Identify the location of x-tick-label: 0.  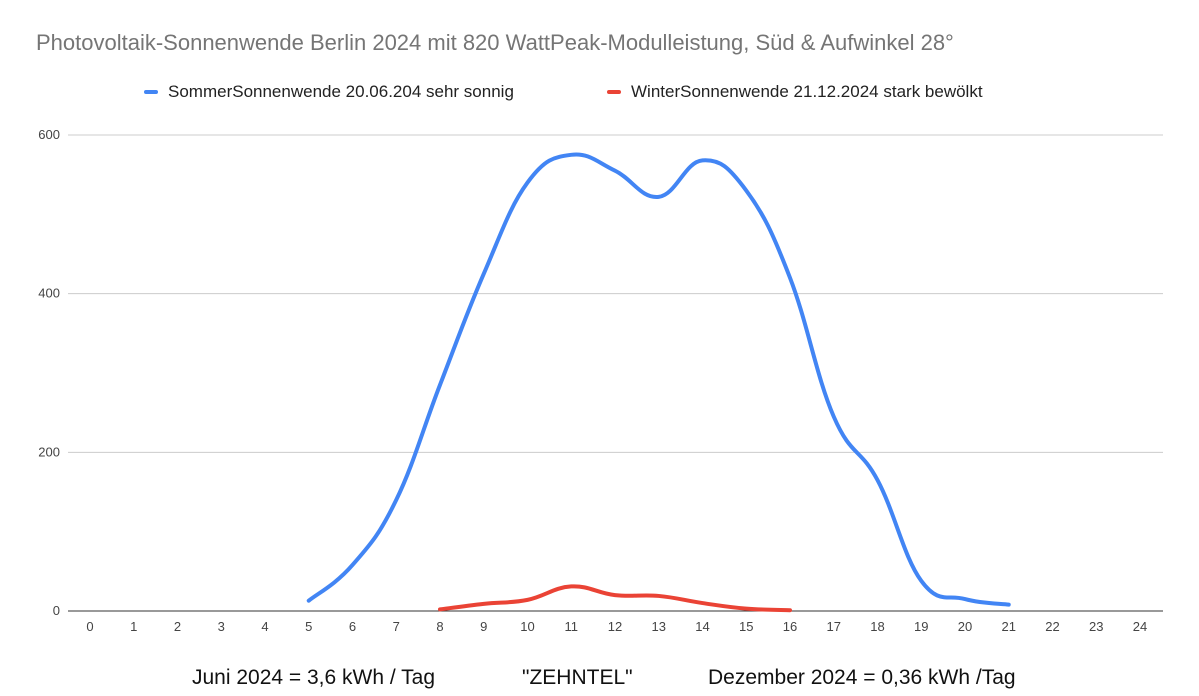
(89, 626).